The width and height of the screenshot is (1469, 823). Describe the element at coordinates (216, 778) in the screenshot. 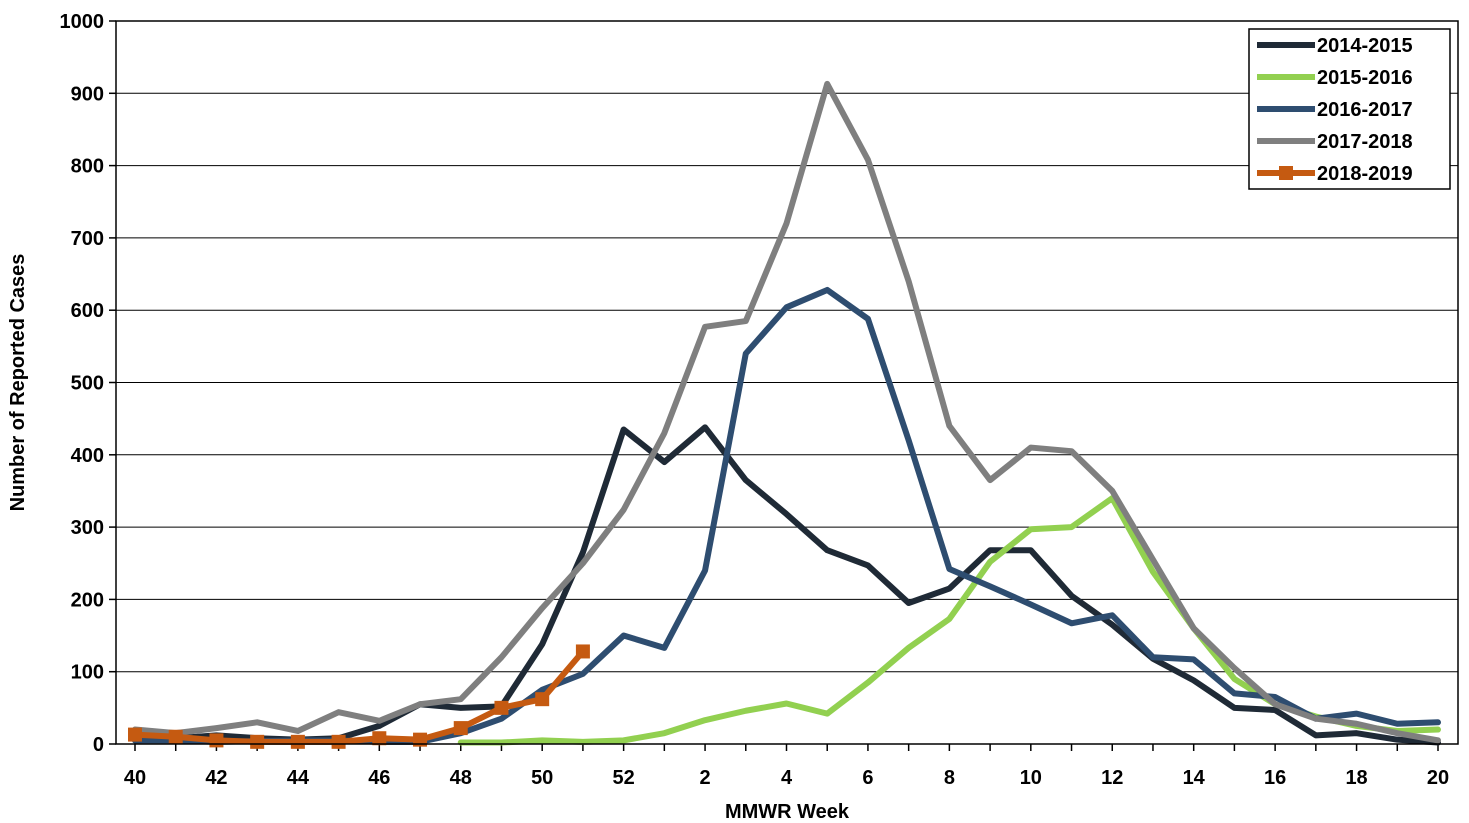

I see `x-tick-label: 42` at that location.